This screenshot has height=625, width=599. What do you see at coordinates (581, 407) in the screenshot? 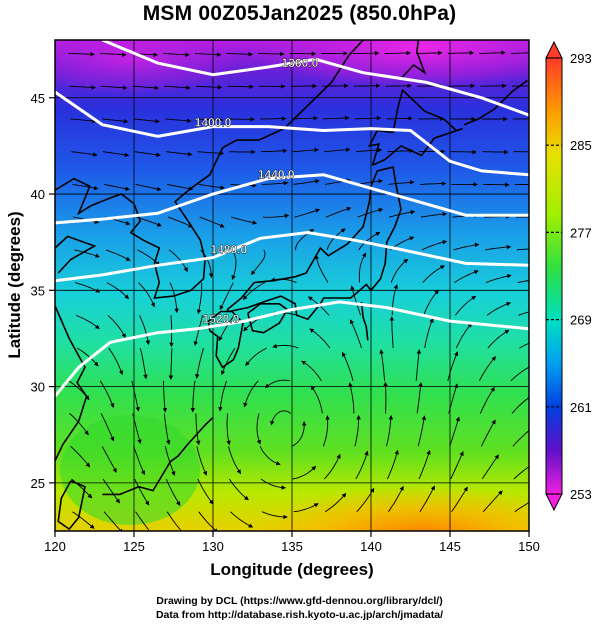
I see `colorbar-tick-label: 261` at bounding box center [581, 407].